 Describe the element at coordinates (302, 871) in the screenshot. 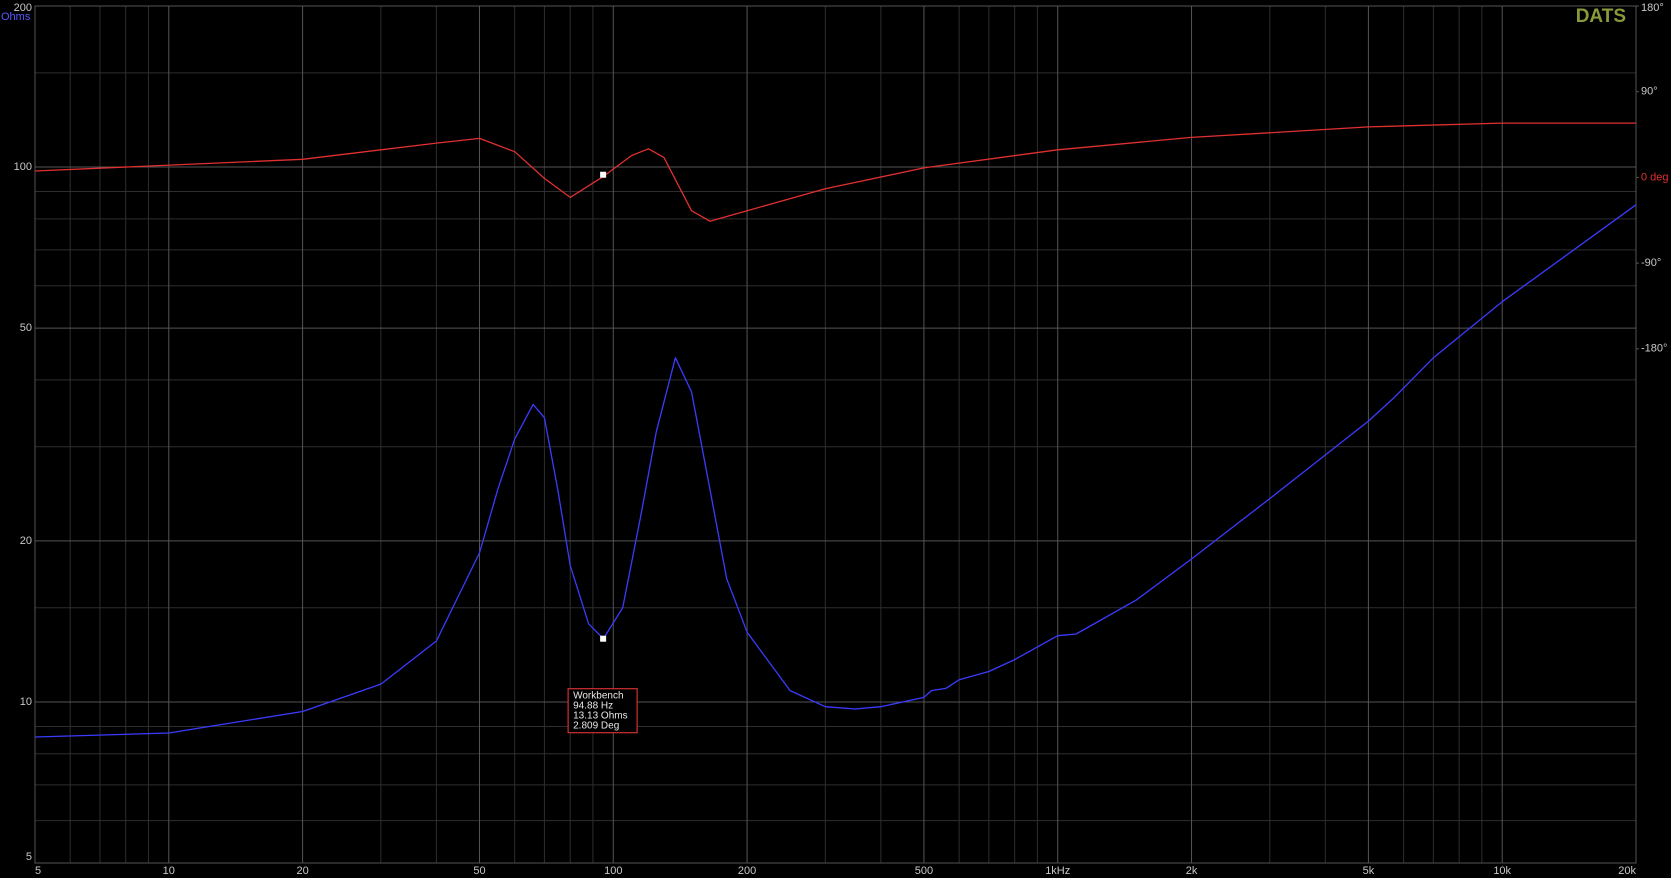

I see `x-tick-label: 20` at that location.